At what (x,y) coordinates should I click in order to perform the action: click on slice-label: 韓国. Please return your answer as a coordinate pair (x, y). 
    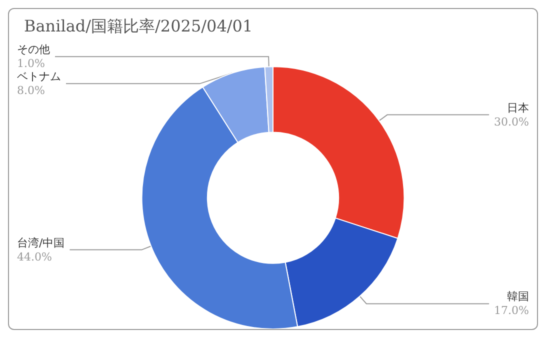
    Looking at the image, I should click on (518, 297).